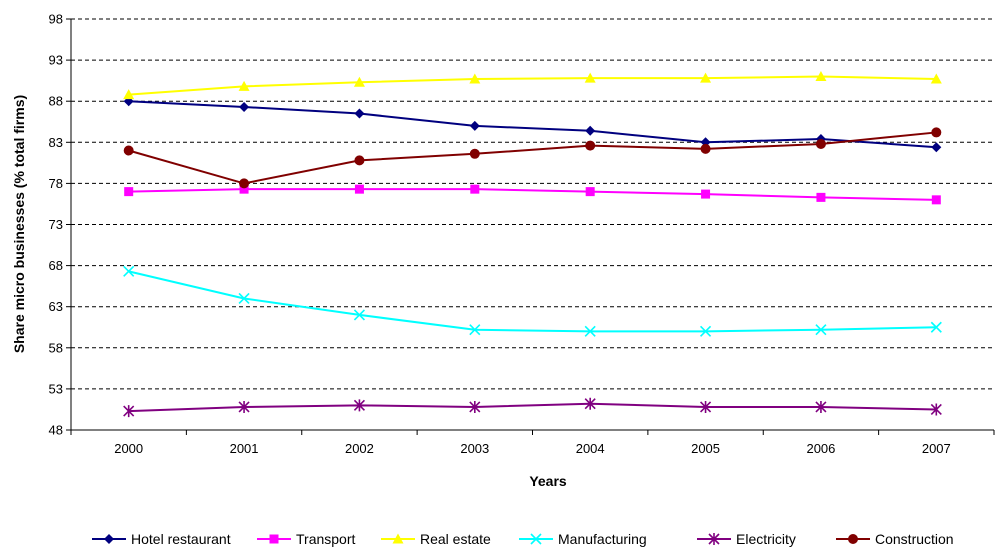  What do you see at coordinates (590, 448) in the screenshot?
I see `x-tick-label: 2004` at bounding box center [590, 448].